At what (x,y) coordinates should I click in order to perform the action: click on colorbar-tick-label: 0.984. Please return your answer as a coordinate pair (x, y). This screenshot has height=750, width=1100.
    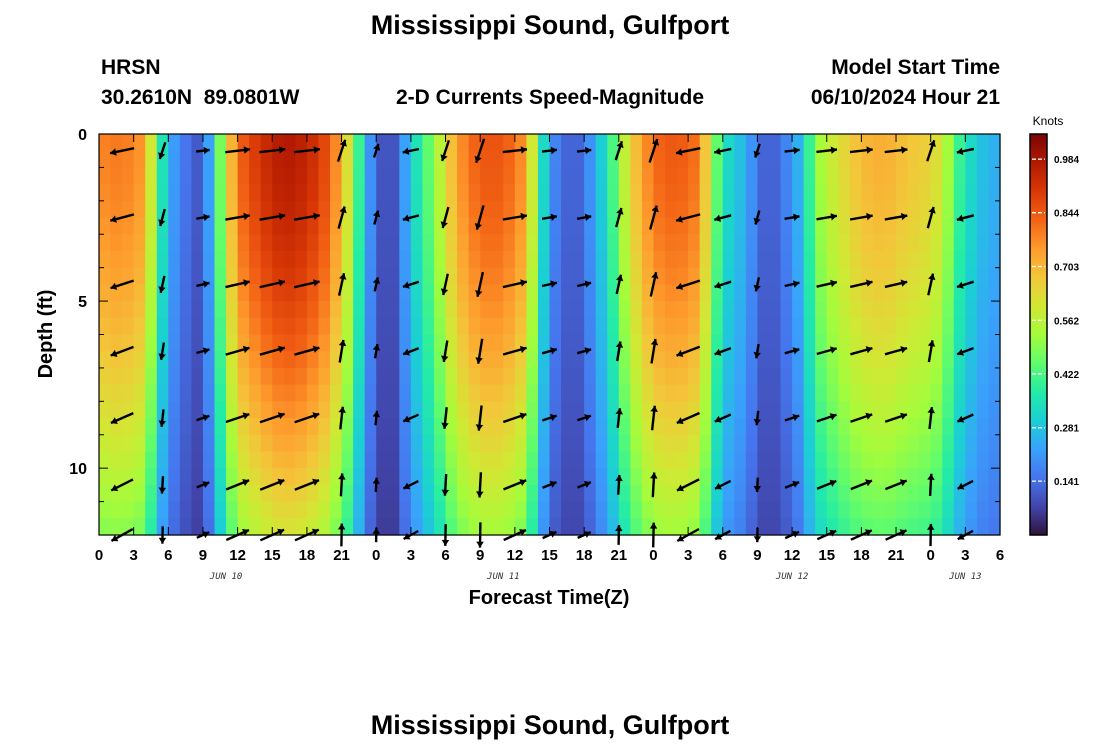
    Looking at the image, I should click on (1066, 160).